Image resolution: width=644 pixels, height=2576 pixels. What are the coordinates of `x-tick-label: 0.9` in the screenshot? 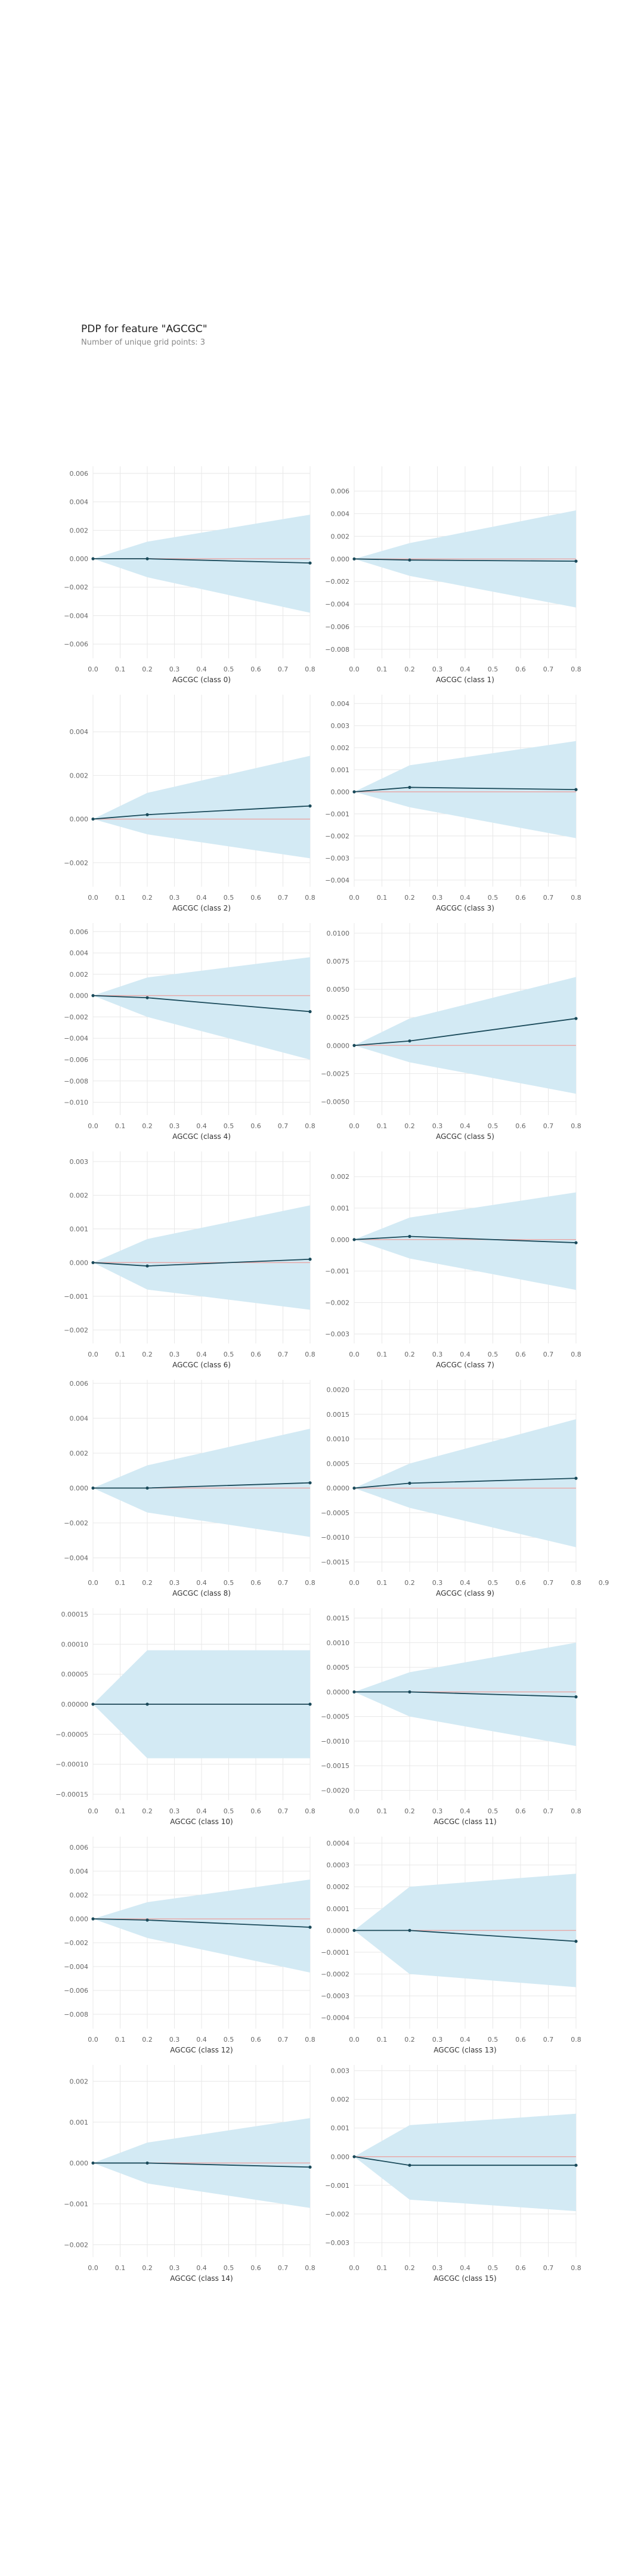 It's located at (604, 1583).